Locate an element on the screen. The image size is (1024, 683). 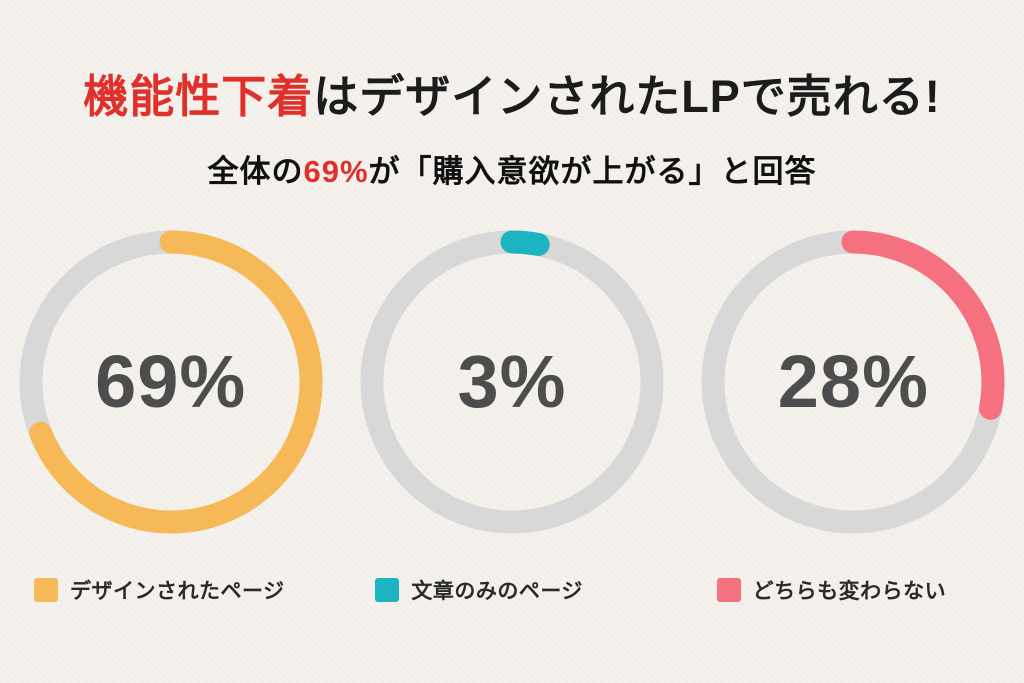
legend-swatch-teal is located at coordinates (387, 589).